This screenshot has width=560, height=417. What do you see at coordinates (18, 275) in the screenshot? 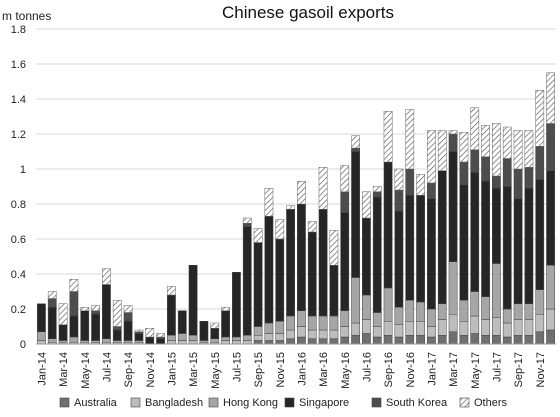
I see `y-tick-label: 0.4` at bounding box center [18, 275].